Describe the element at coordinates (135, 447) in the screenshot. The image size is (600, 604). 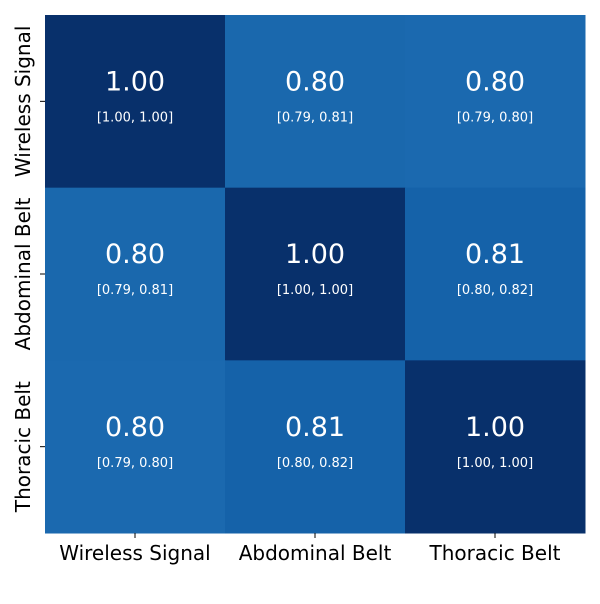
I see `heatmap-cell-r2-c0` at that location.